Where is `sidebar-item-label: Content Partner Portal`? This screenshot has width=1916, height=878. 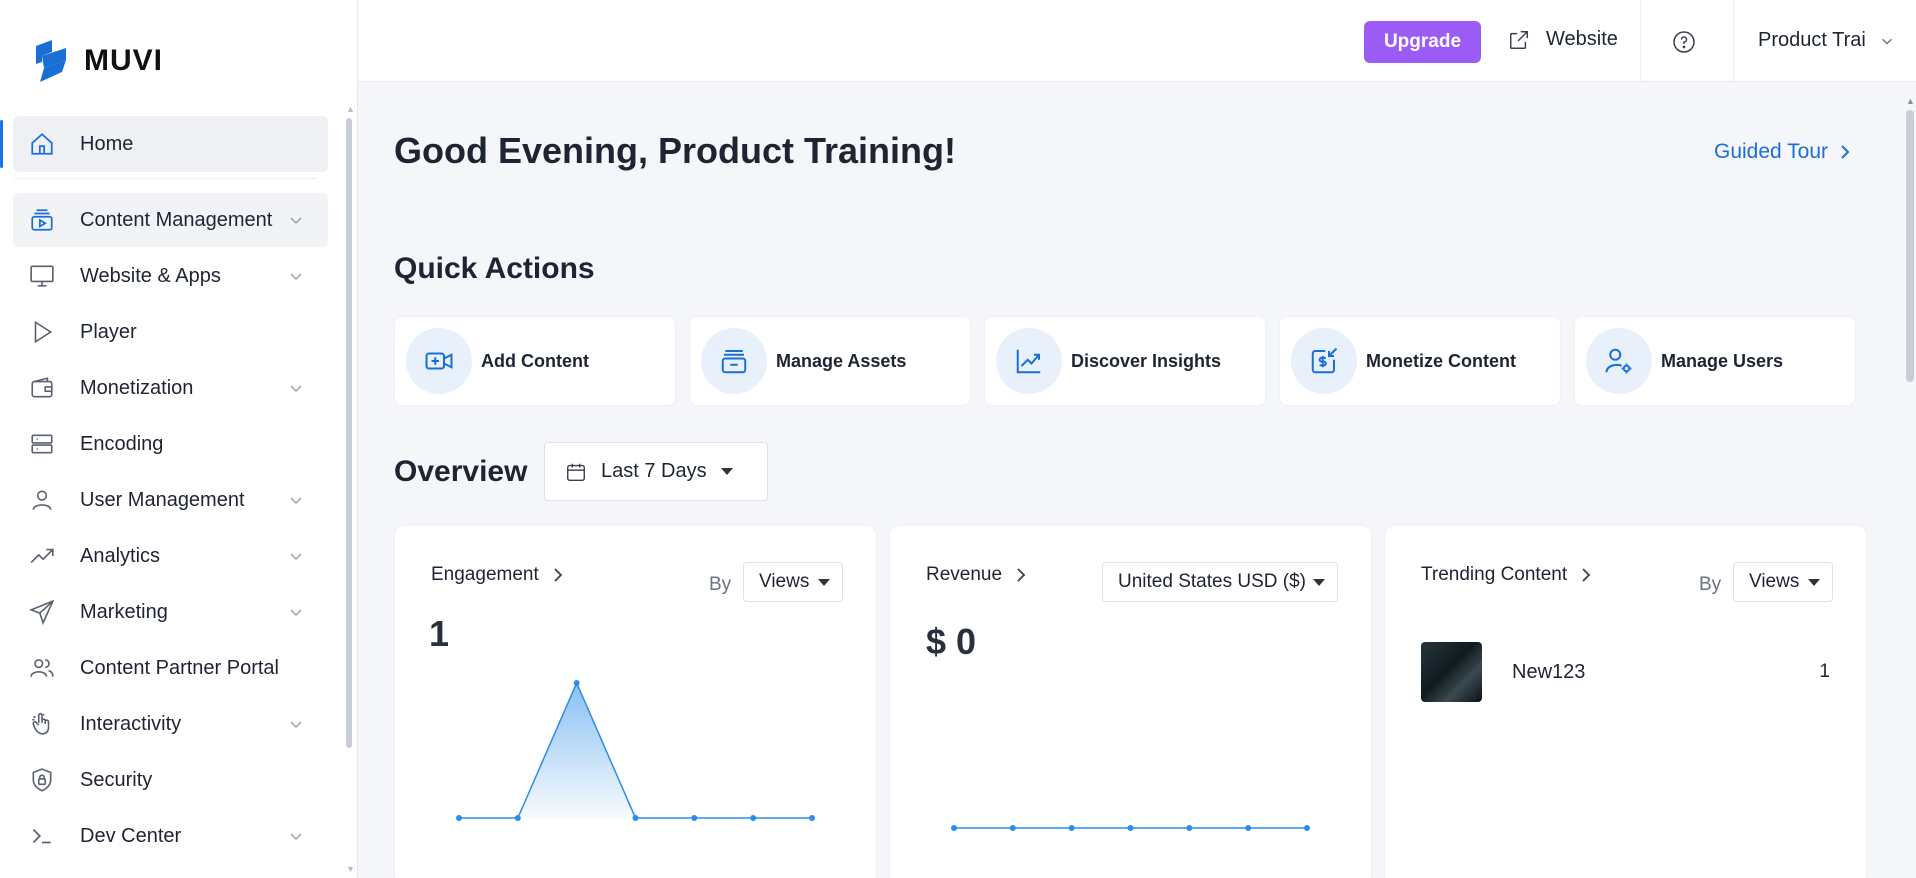
sidebar-item-label: Content Partner Portal is located at coordinates (179, 667).